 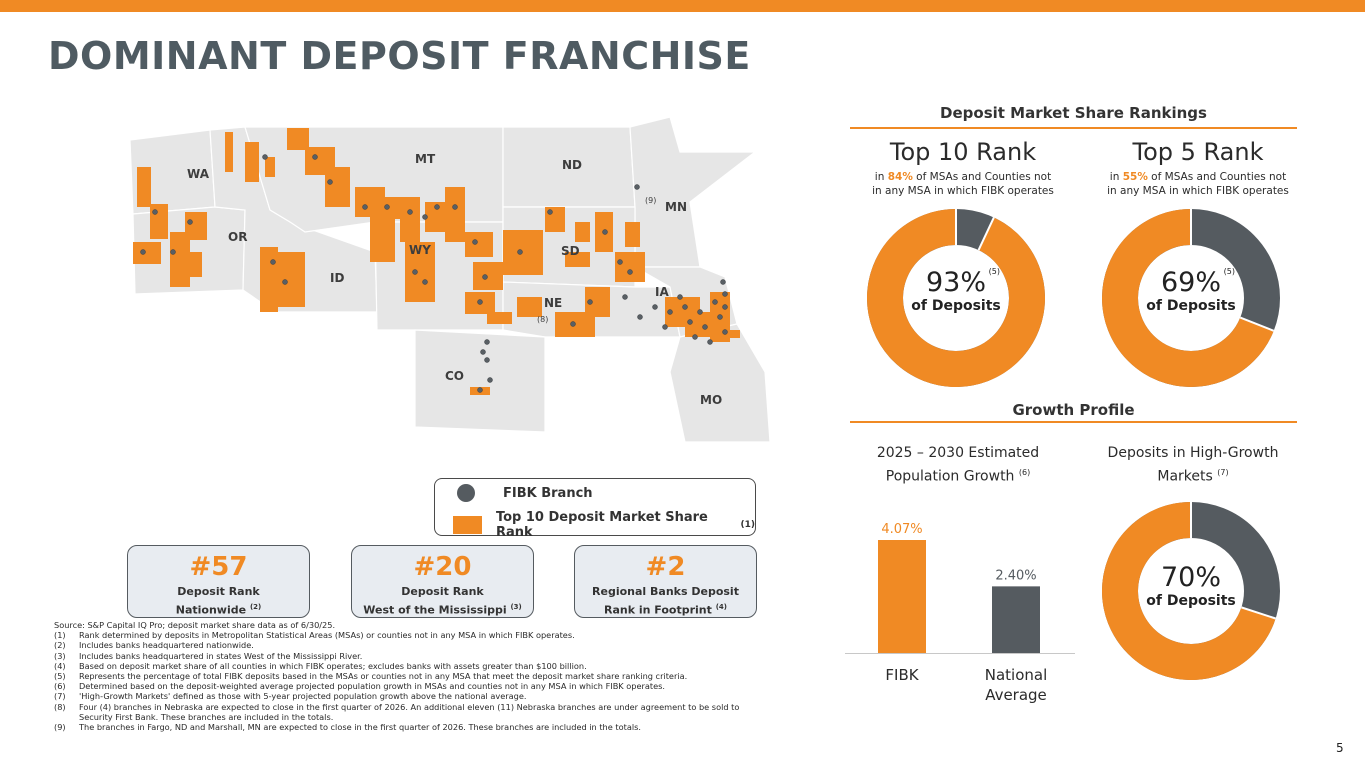 I want to click on rank-value: #20, so click(x=442, y=567).